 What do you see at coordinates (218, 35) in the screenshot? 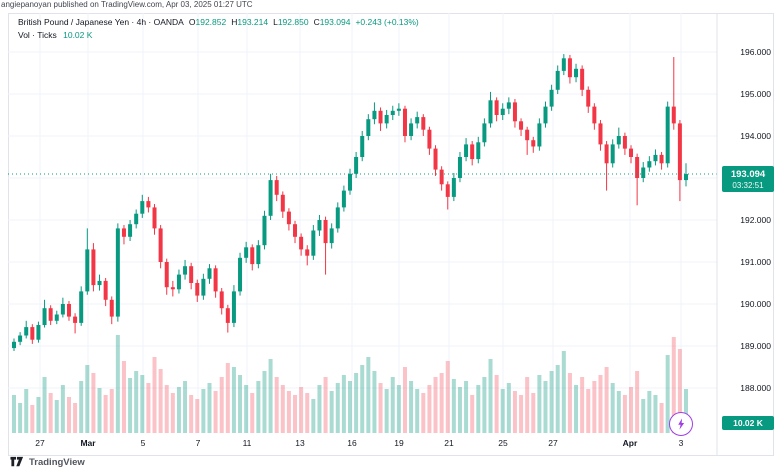
I see `volume-row: Vol · Ticks 10.02 K` at bounding box center [218, 35].